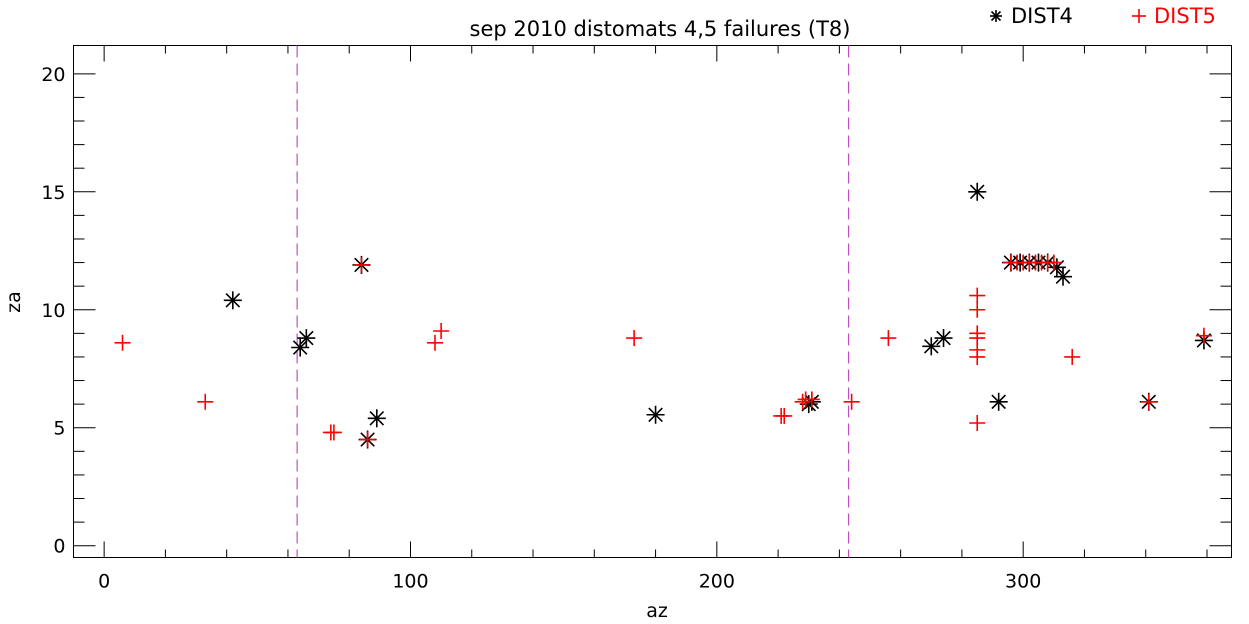  Describe the element at coordinates (104, 582) in the screenshot. I see `x-tick-label: 0` at that location.